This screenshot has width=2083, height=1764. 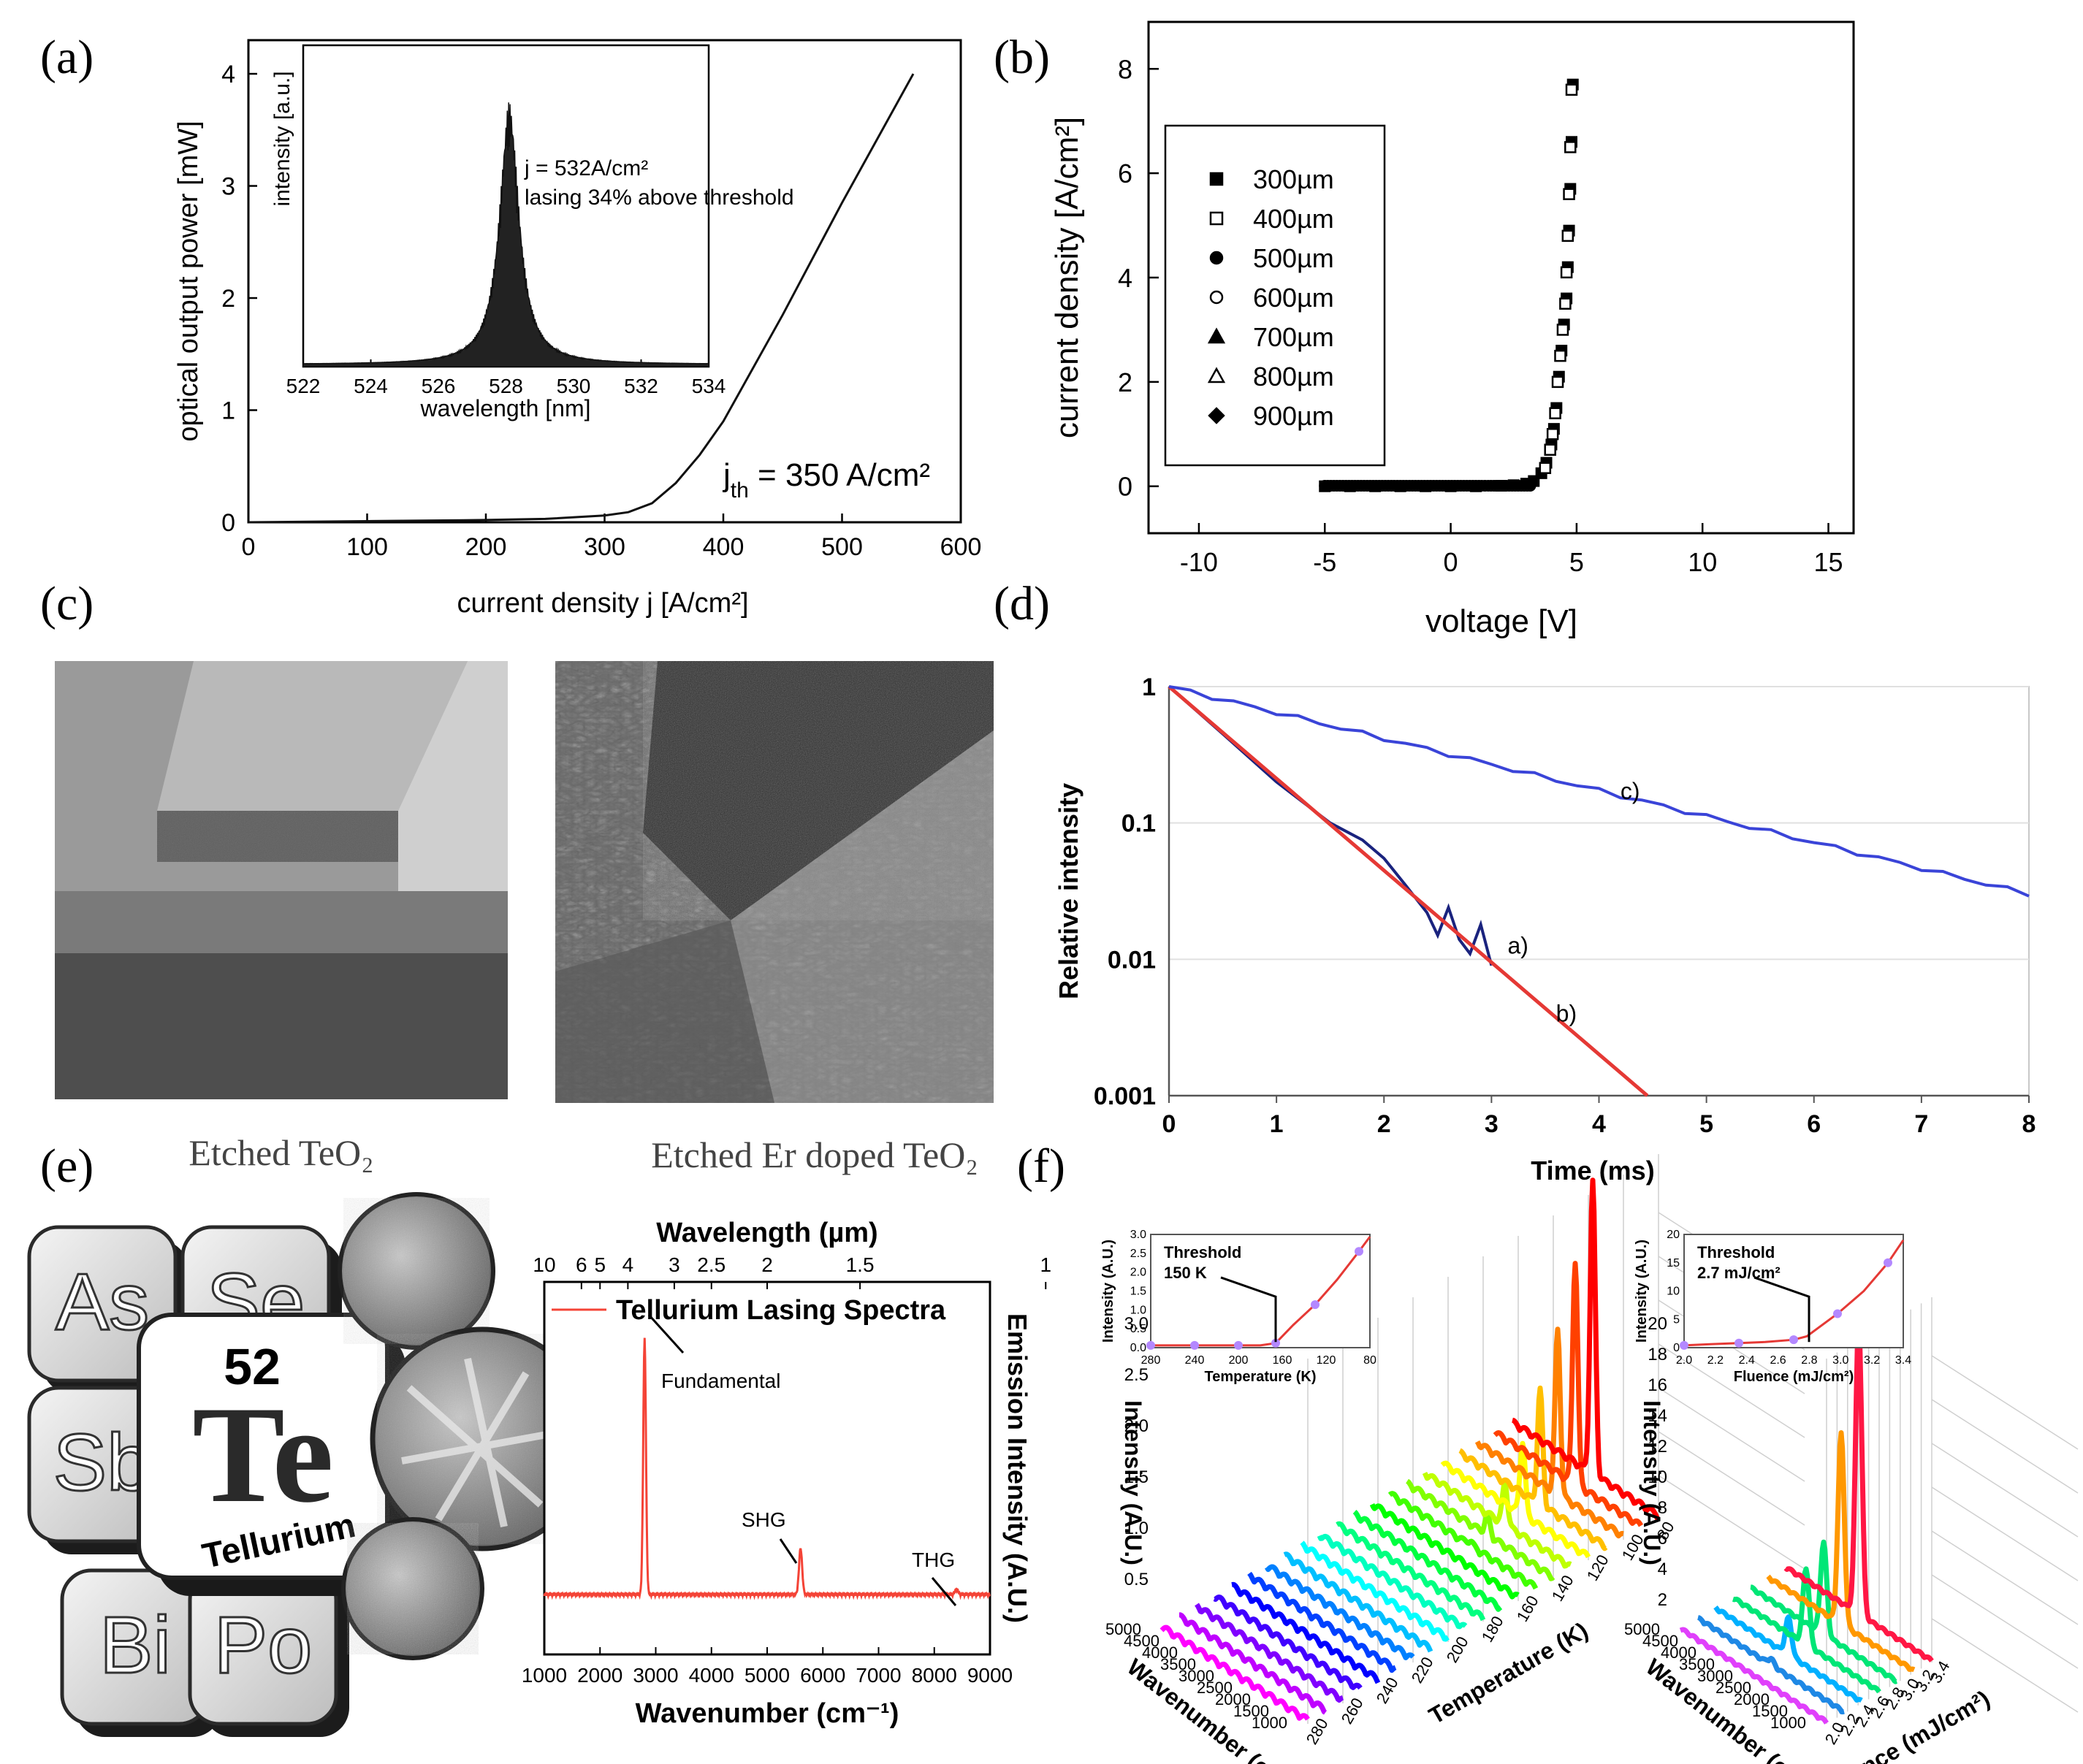 What do you see at coordinates (1137, 1477) in the screenshot?
I see `chart-f-intensity-tick: 1.5` at bounding box center [1137, 1477].